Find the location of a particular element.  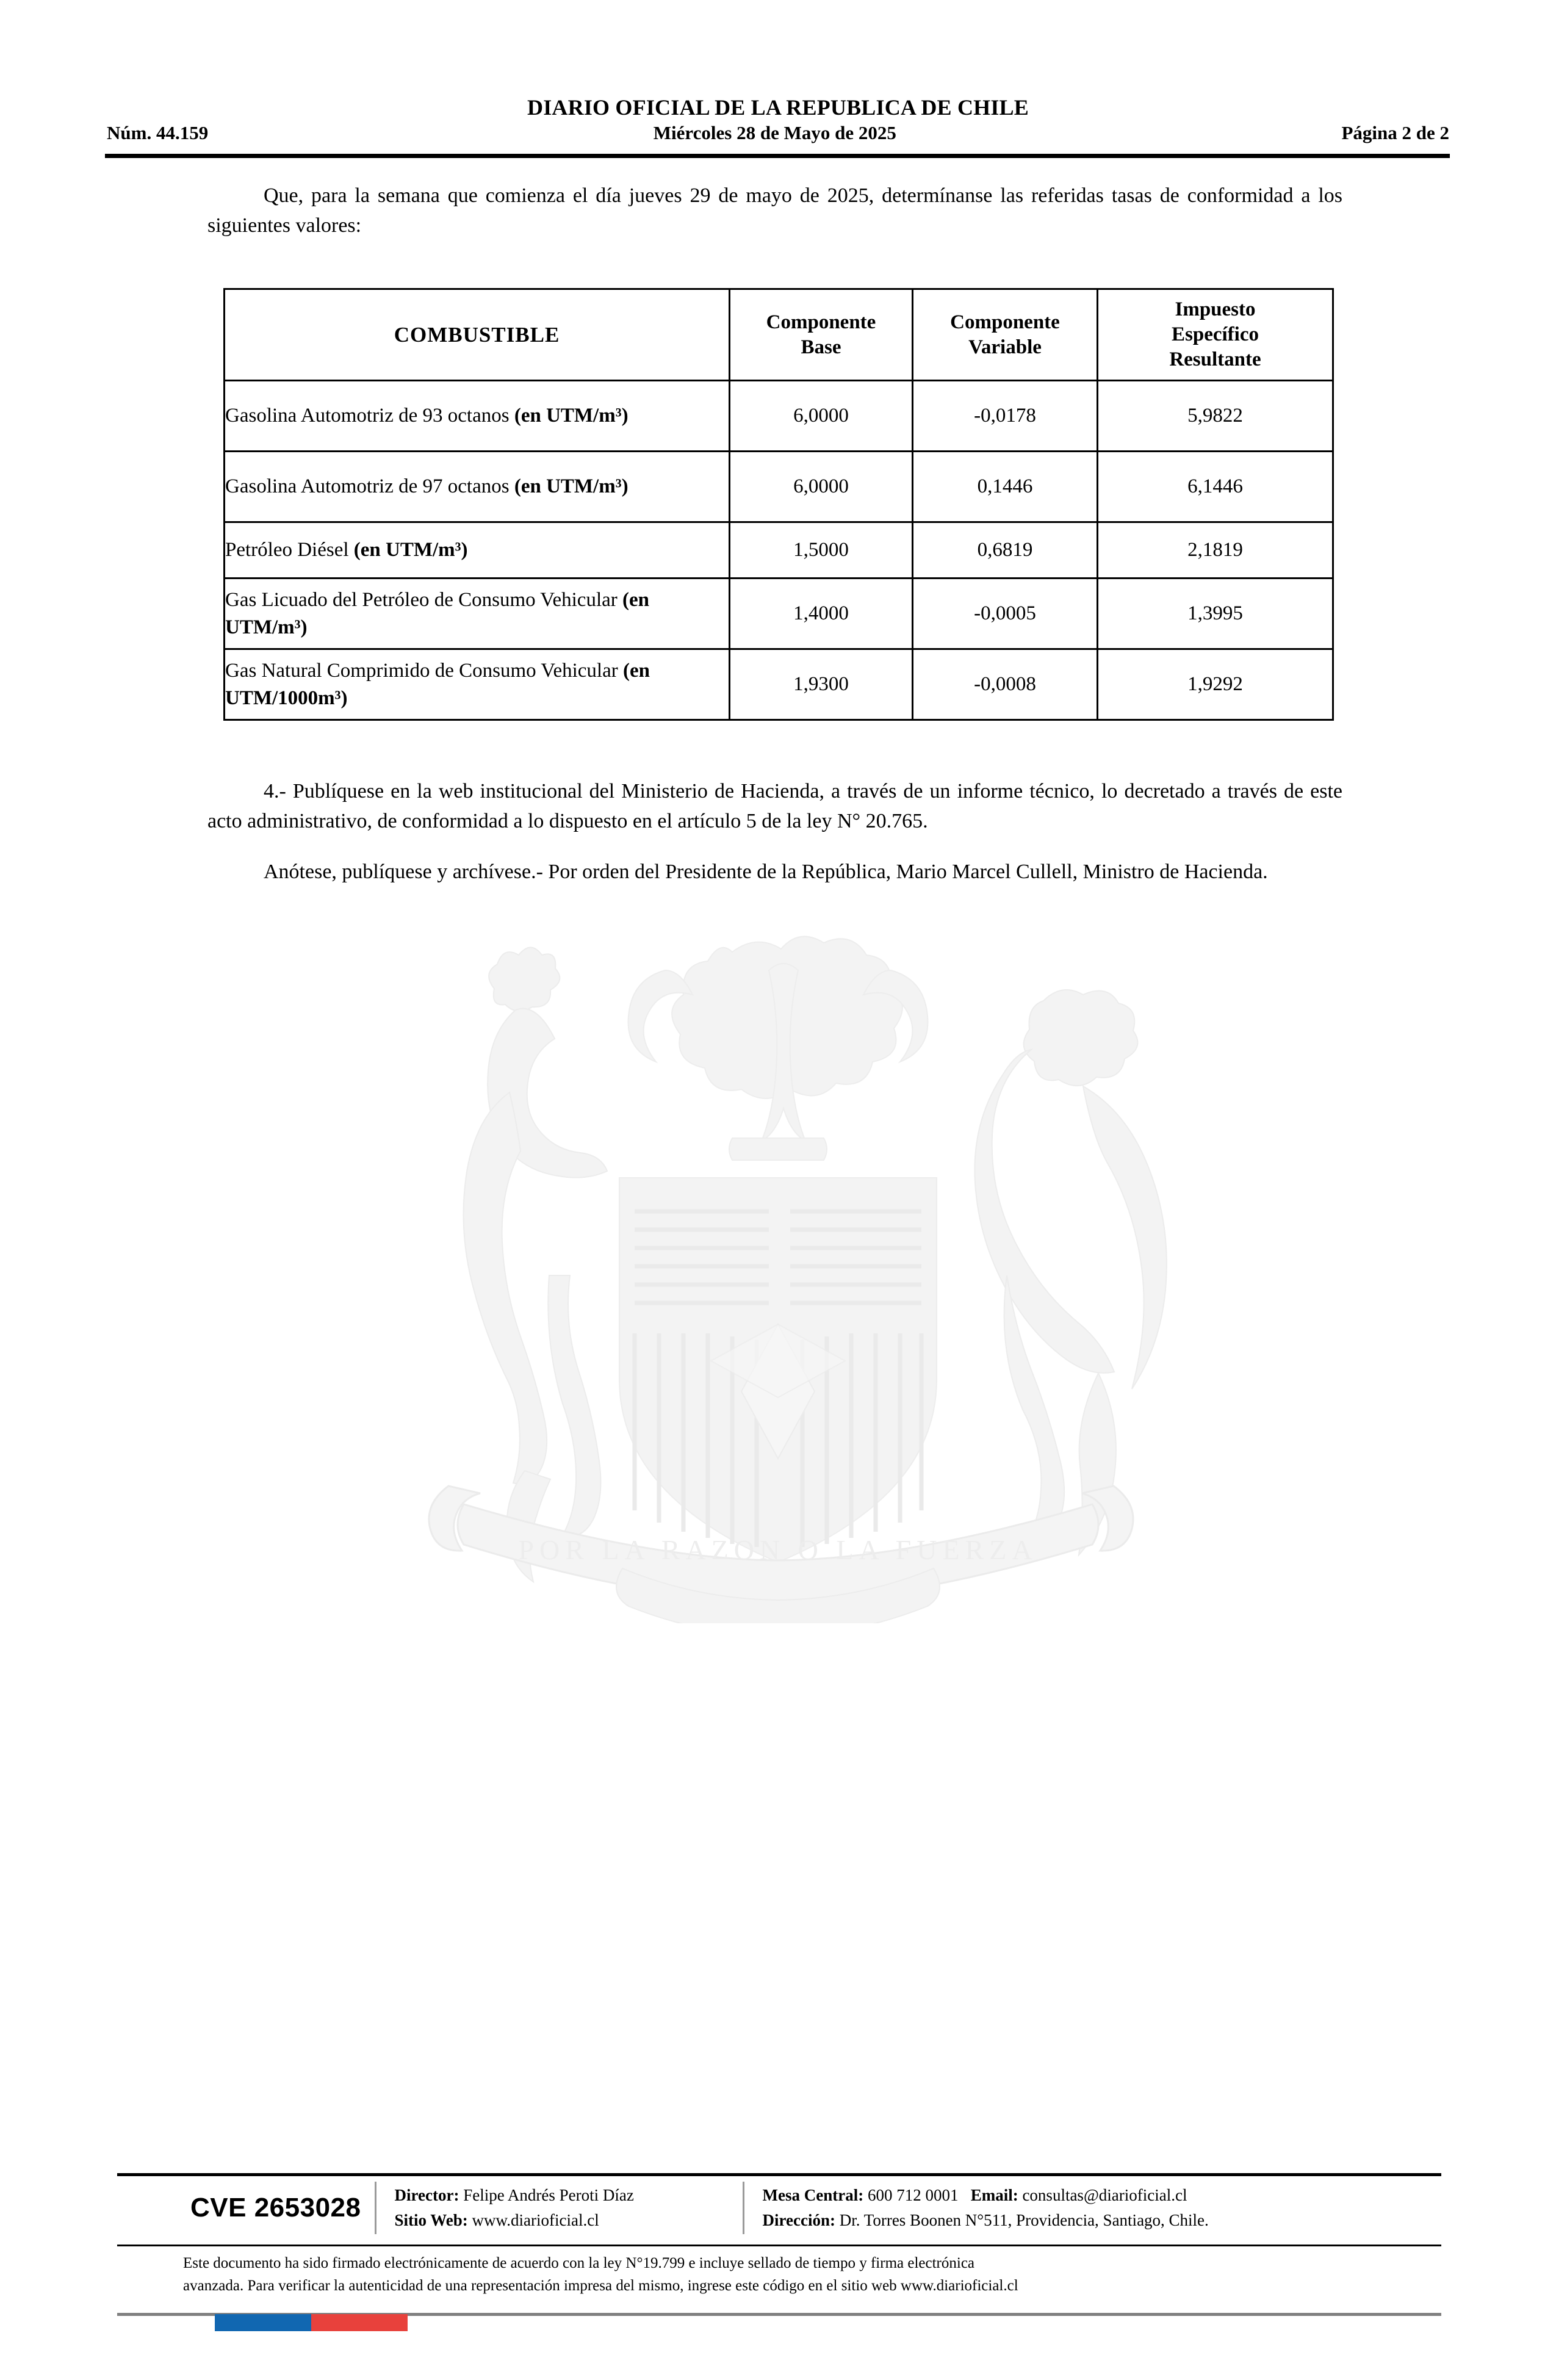

header-divider is located at coordinates (777, 156).